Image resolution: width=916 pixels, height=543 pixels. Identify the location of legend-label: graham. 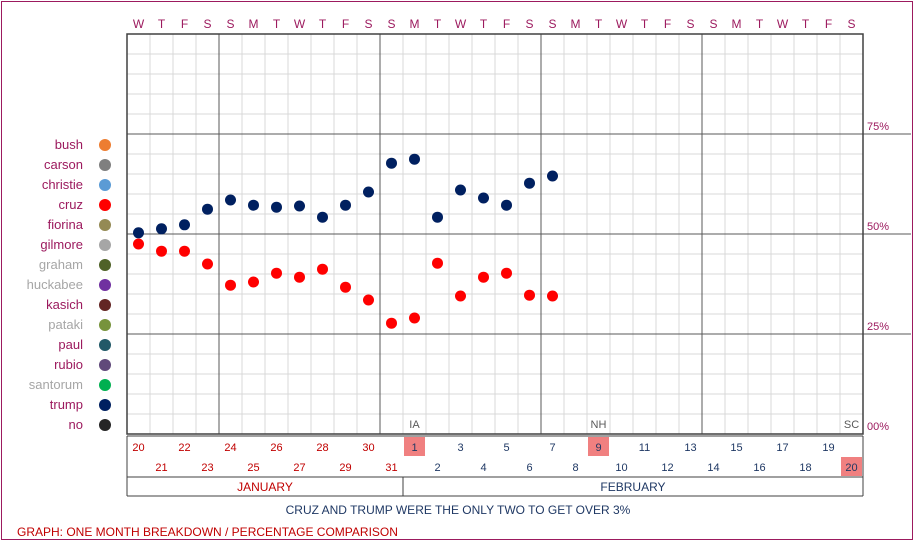
(60, 264).